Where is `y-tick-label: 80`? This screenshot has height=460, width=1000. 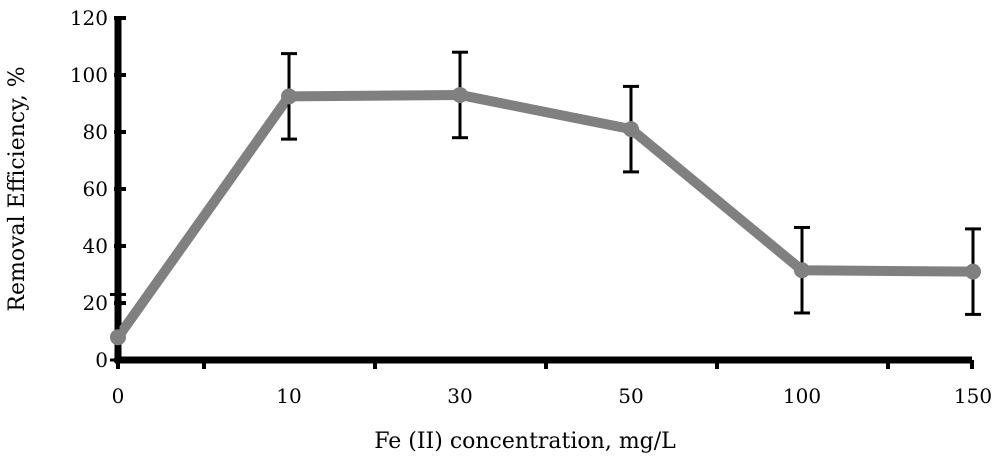
y-tick-label: 80 is located at coordinates (95, 132).